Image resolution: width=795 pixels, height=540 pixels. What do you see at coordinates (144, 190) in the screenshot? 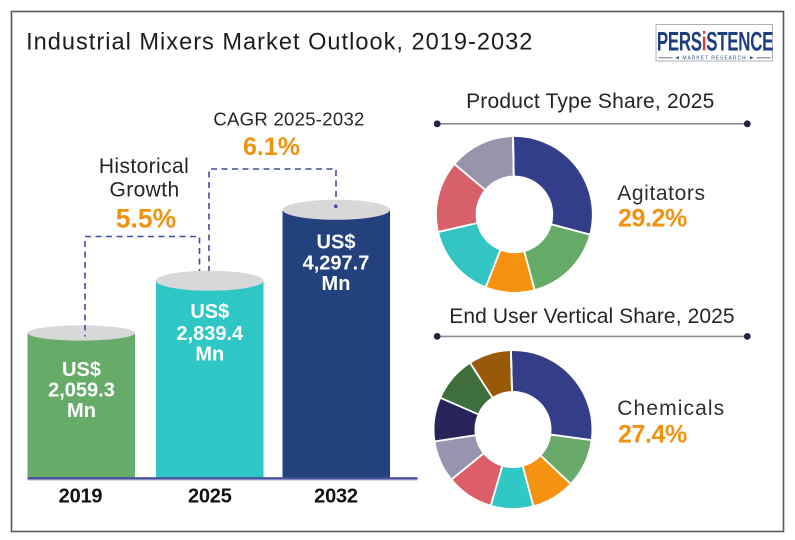
I see `svg-text: Growth` at bounding box center [144, 190].